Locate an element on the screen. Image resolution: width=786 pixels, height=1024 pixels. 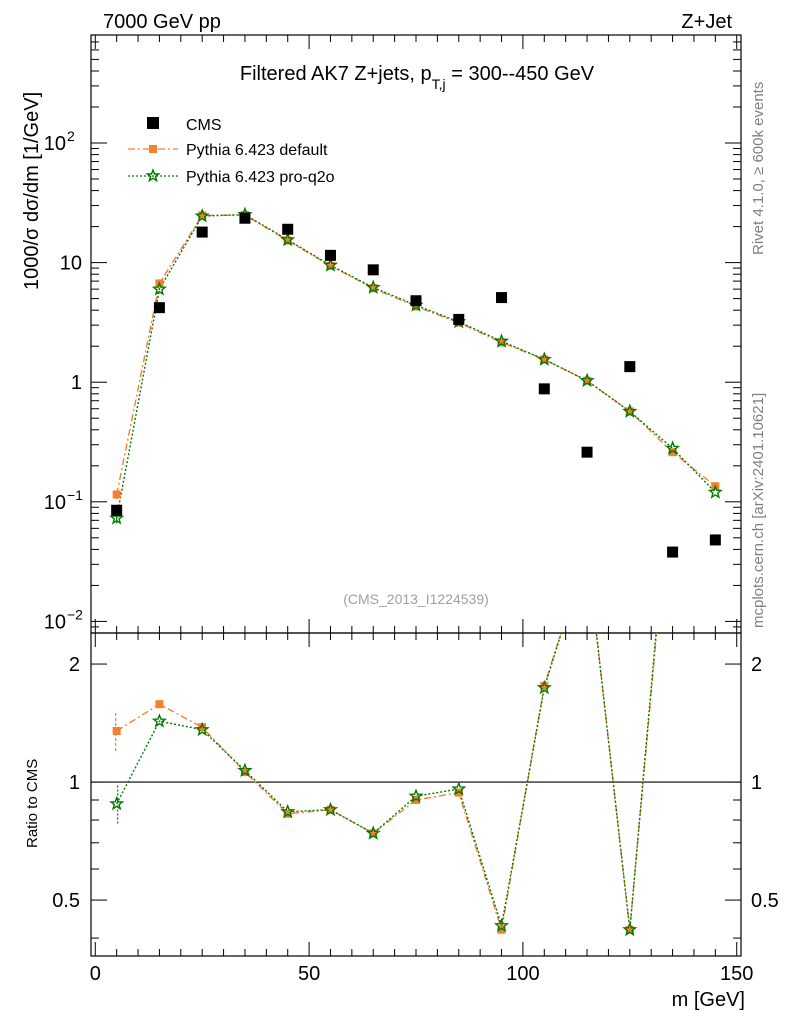
analysis-watermark: (CMS_2013_I1224539) is located at coordinates (416, 599).